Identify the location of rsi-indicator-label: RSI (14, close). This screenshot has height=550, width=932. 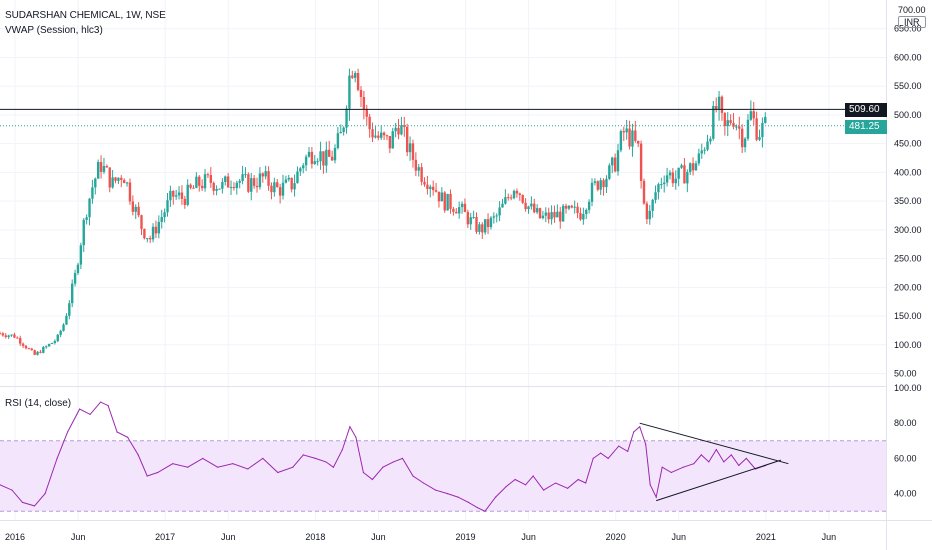
(38, 403).